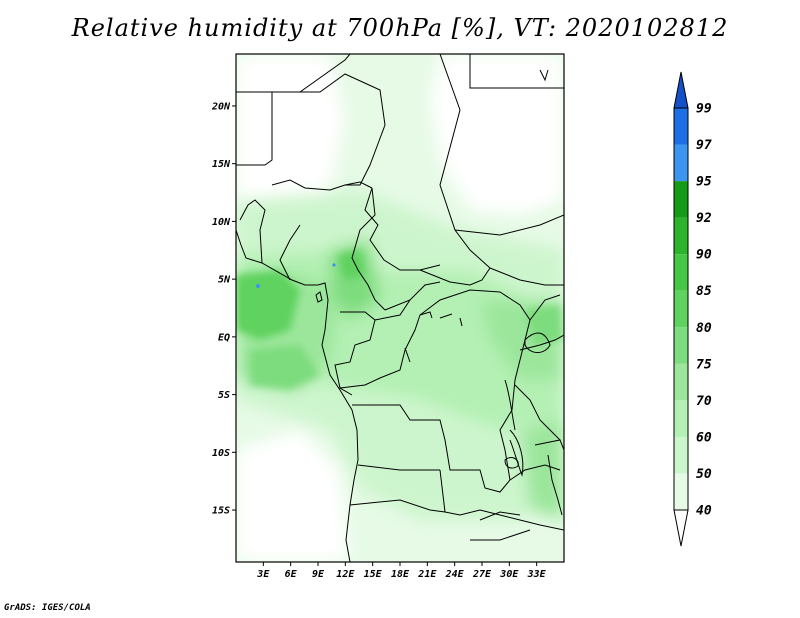 This screenshot has width=800, height=618. I want to click on lon-tick-label: 24E, so click(455, 574).